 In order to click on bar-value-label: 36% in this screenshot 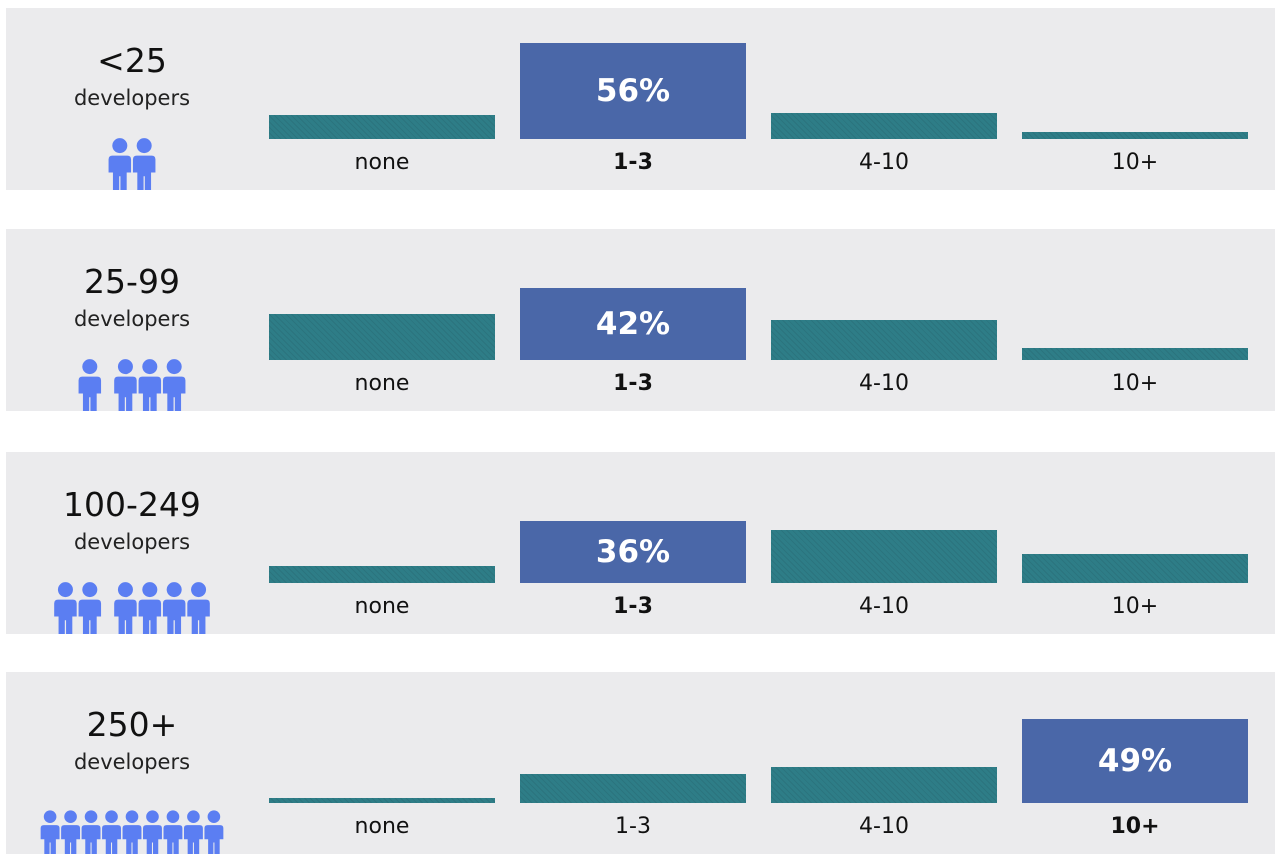, I will do `click(633, 552)`.